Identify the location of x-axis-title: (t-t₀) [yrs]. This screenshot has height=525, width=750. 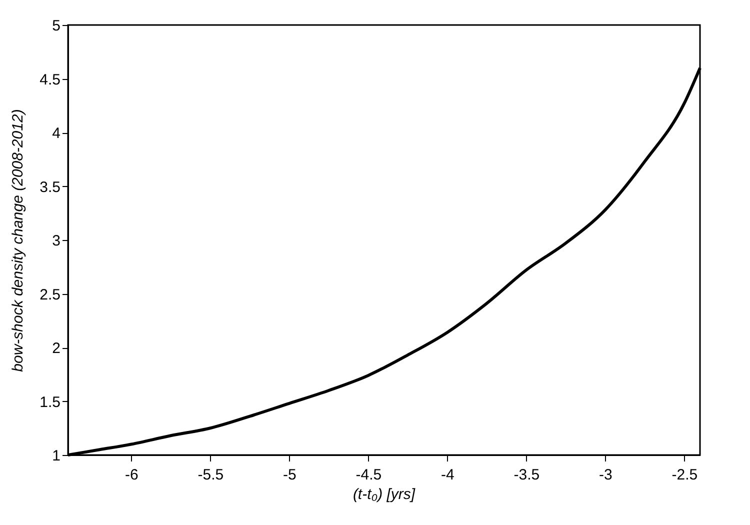
(384, 494).